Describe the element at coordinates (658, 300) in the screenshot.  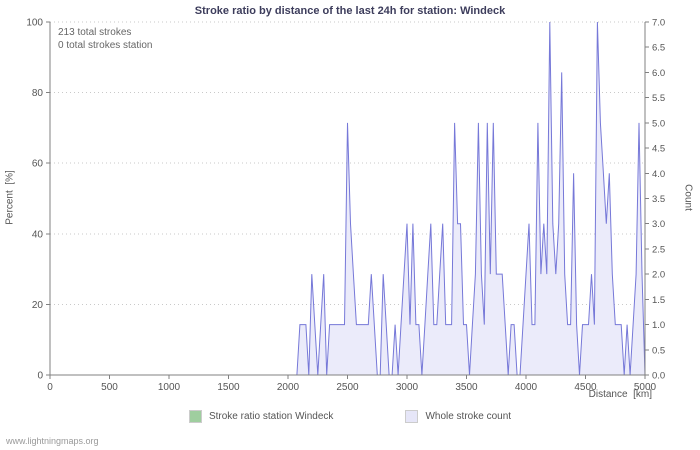
I see `svg-text: 1.5` at that location.